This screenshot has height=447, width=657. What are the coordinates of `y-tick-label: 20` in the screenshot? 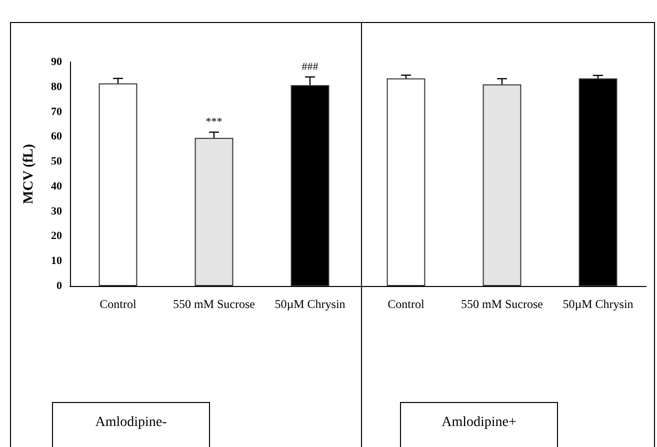 It's located at (56, 236).